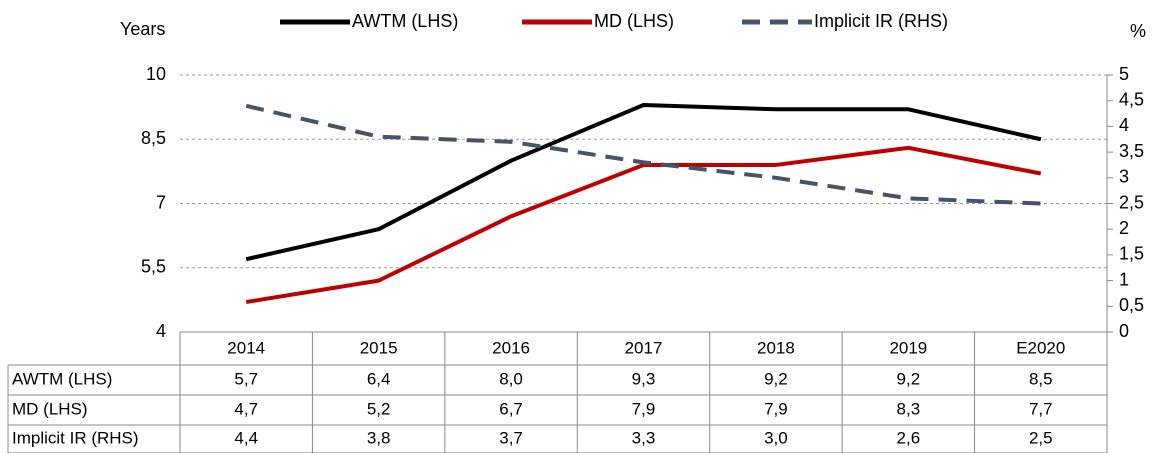  What do you see at coordinates (908, 347) in the screenshot?
I see `x-tick-label: 2019` at bounding box center [908, 347].